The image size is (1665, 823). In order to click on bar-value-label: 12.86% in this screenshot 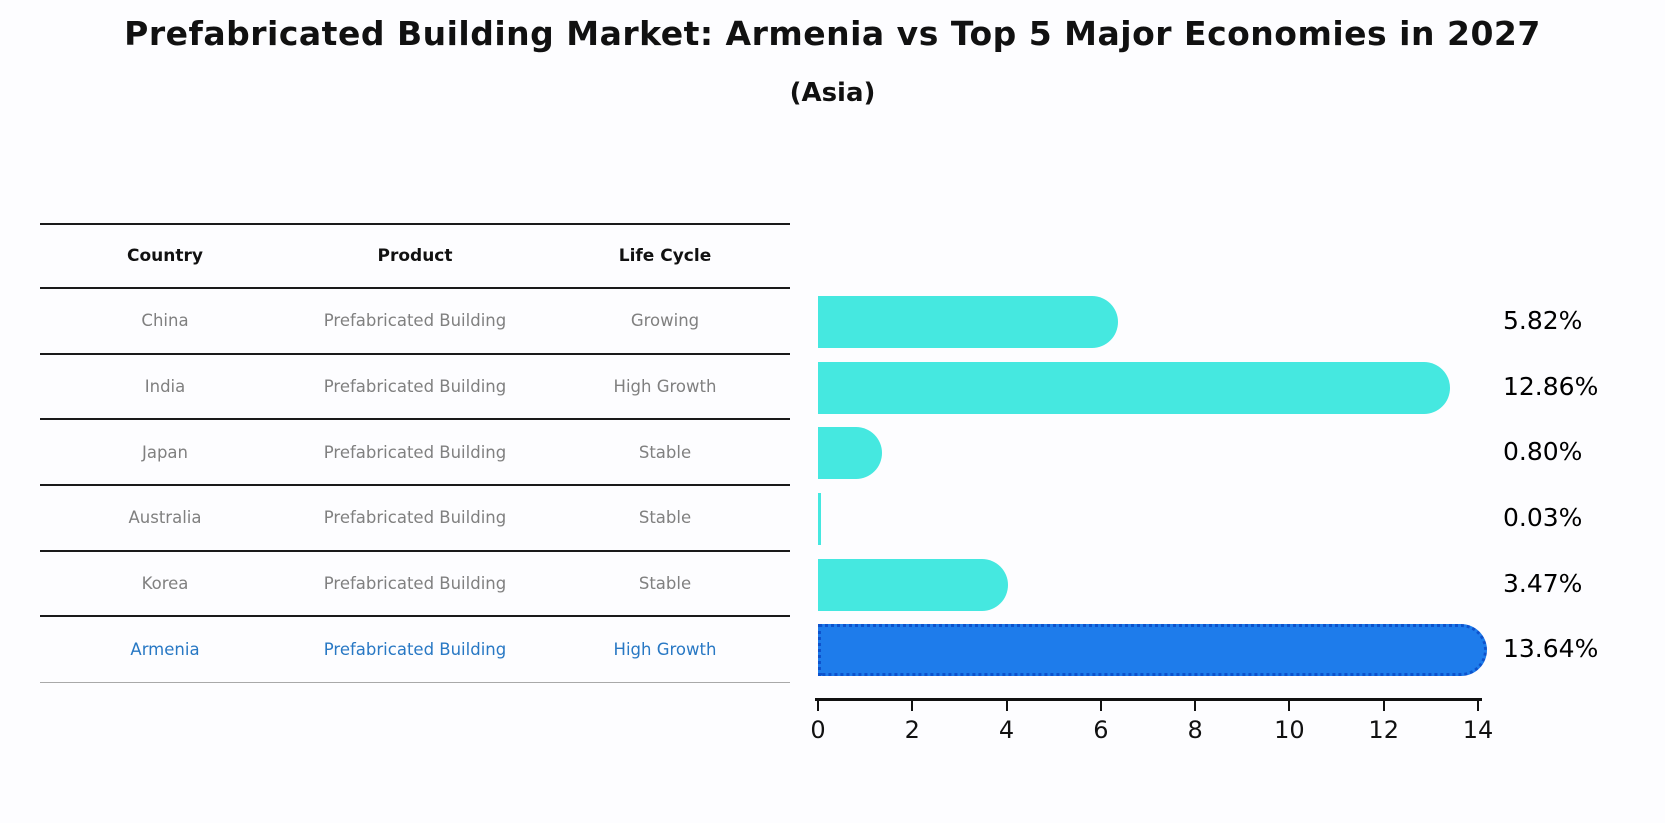, I will do `click(1551, 386)`.